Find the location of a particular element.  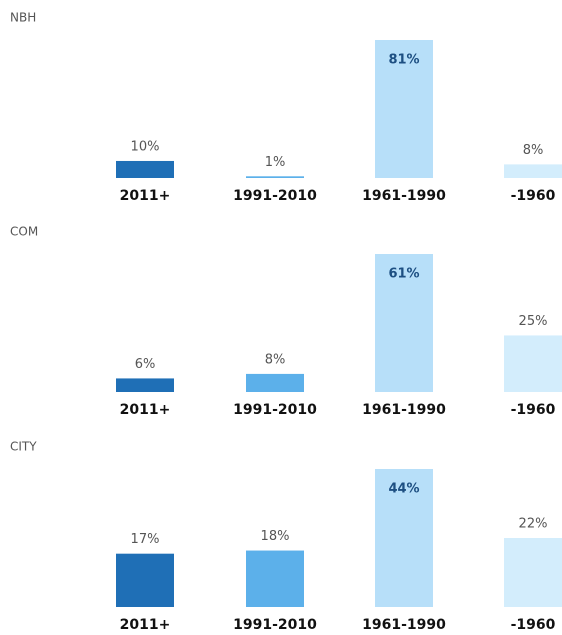

value-label: 25% is located at coordinates (533, 321).